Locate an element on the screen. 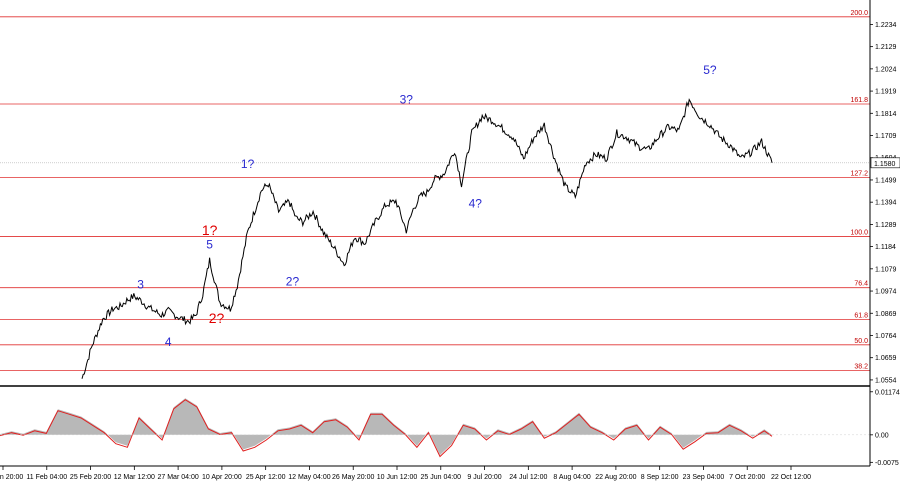  price-tick-label: 1.0554 is located at coordinates (886, 380).